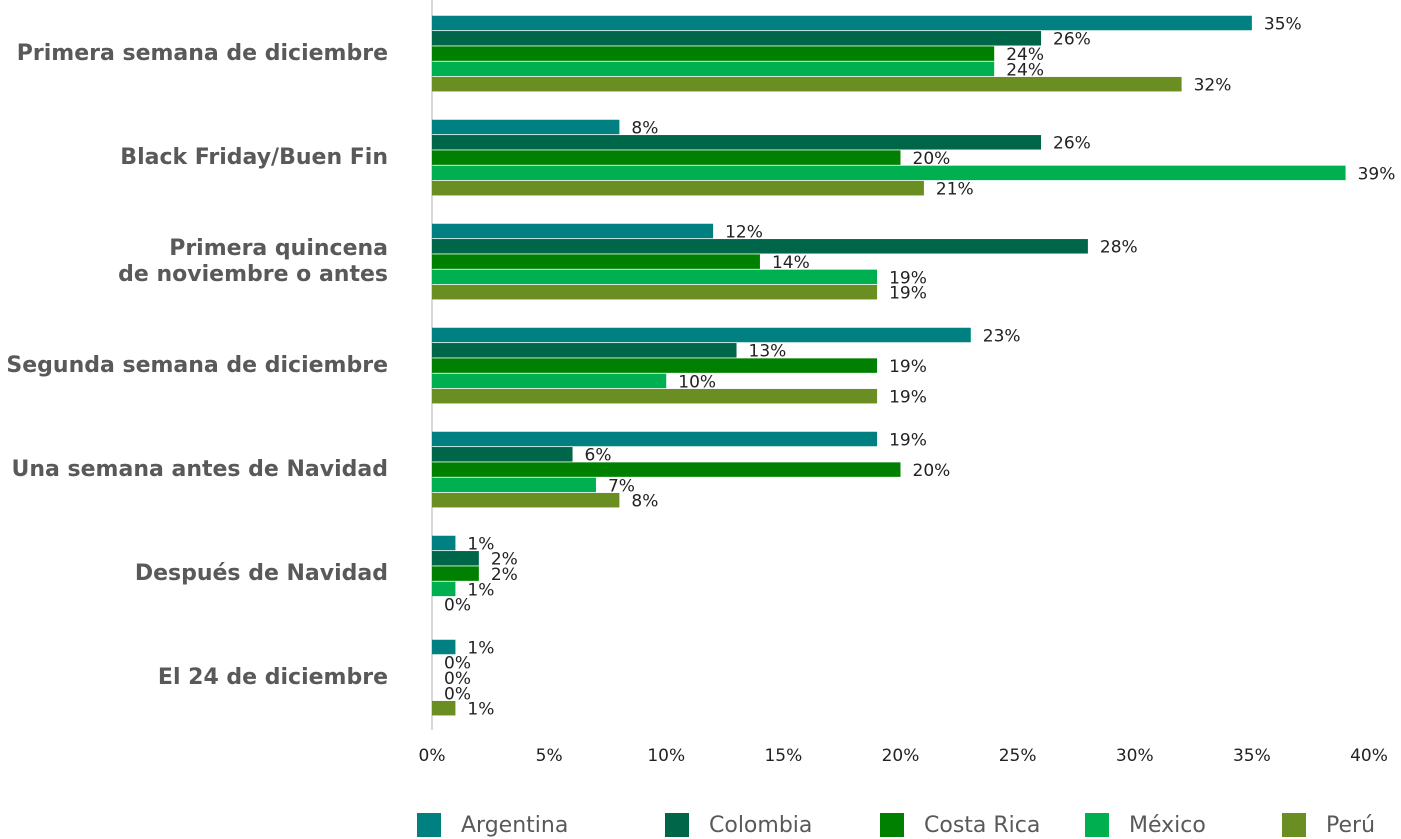 This screenshot has width=1401, height=839. Describe the element at coordinates (768, 352) in the screenshot. I see `value-label: 13%` at that location.